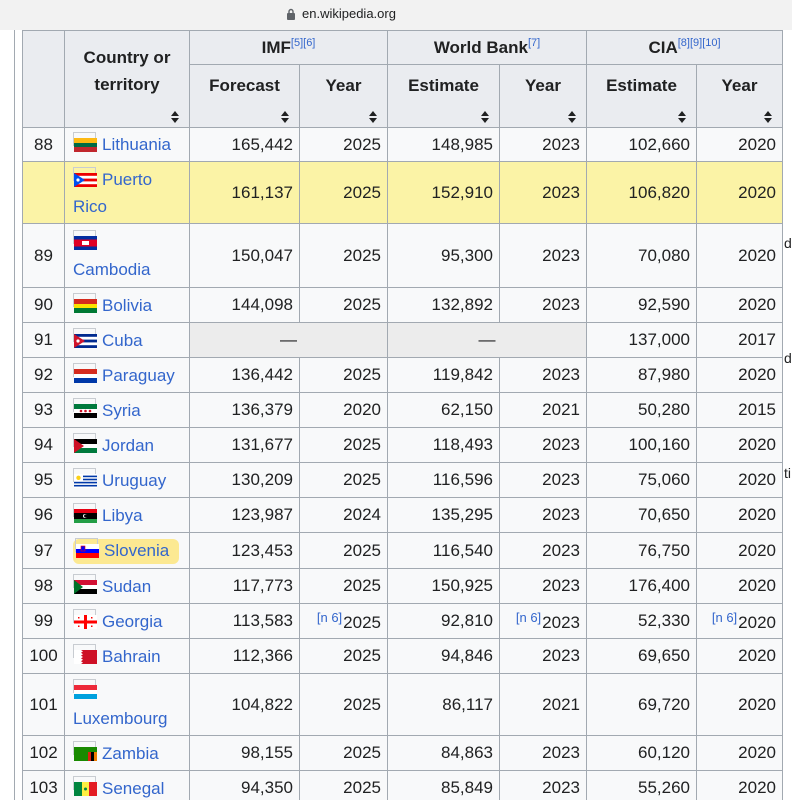  I want to click on cia-estimate-cell: 75,060, so click(641, 480).